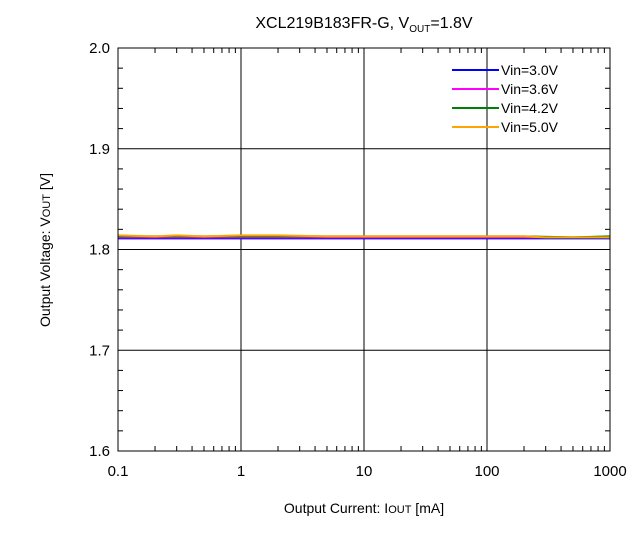 This screenshot has height=533, width=643. What do you see at coordinates (332, 23) in the screenshot?
I see `title-main: XCL219B183FR-G, V` at bounding box center [332, 23].